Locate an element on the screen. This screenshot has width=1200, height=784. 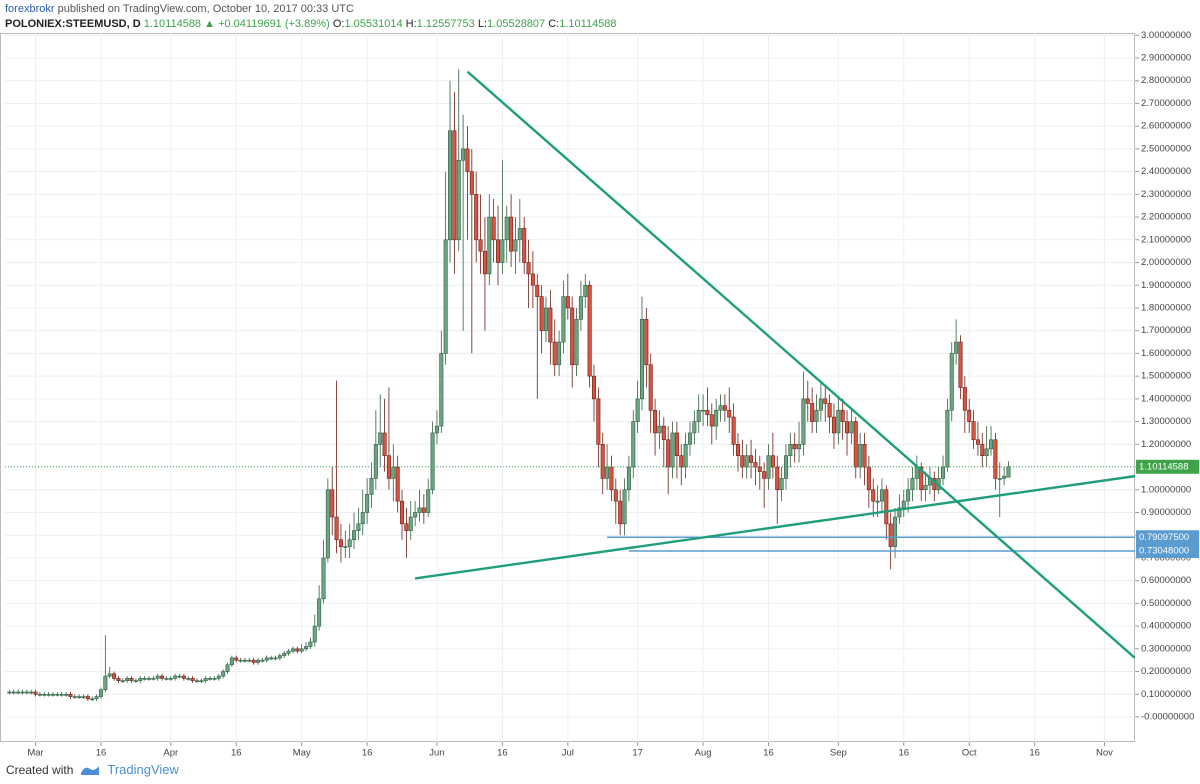
x-tick-label: Oct is located at coordinates (969, 753).